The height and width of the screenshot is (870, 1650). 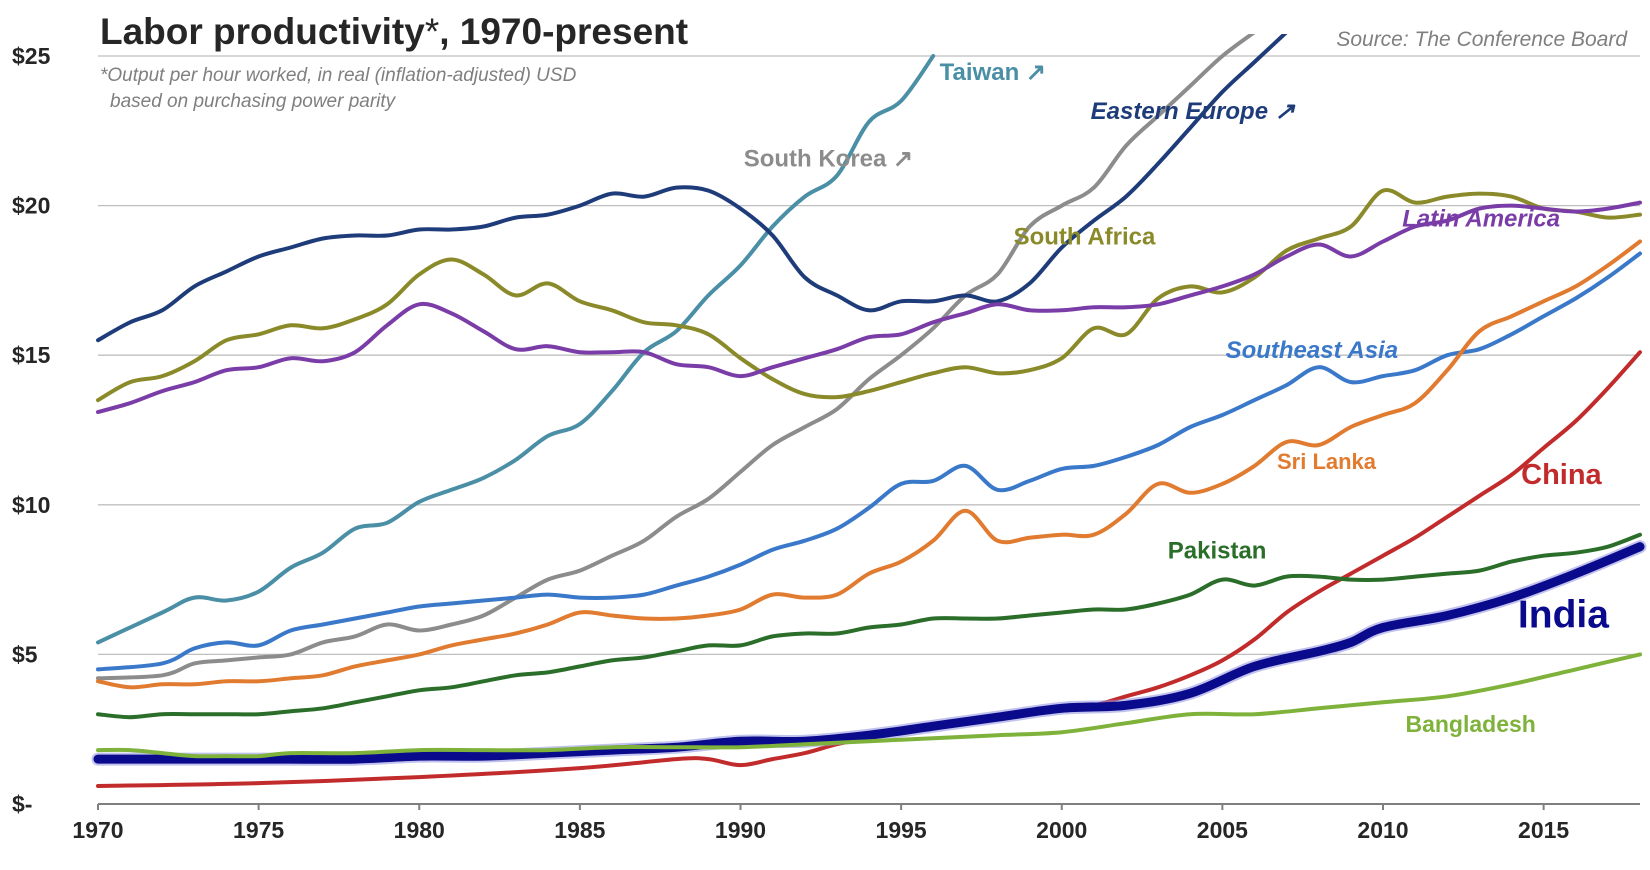 I want to click on y-tick-label: $25, so click(x=31, y=56).